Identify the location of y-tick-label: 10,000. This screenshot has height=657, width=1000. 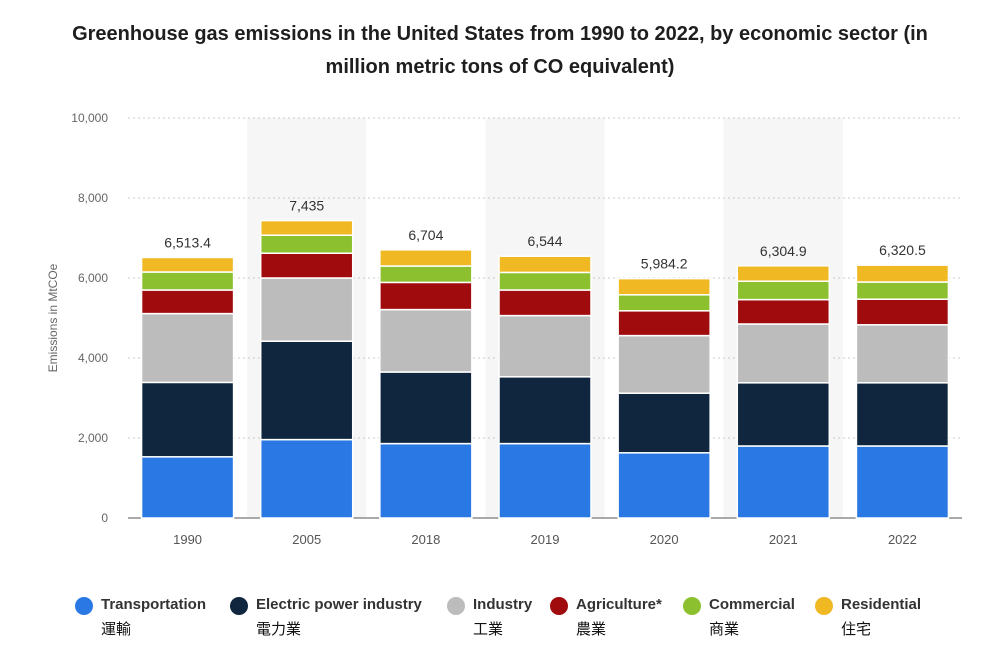
(89, 118).